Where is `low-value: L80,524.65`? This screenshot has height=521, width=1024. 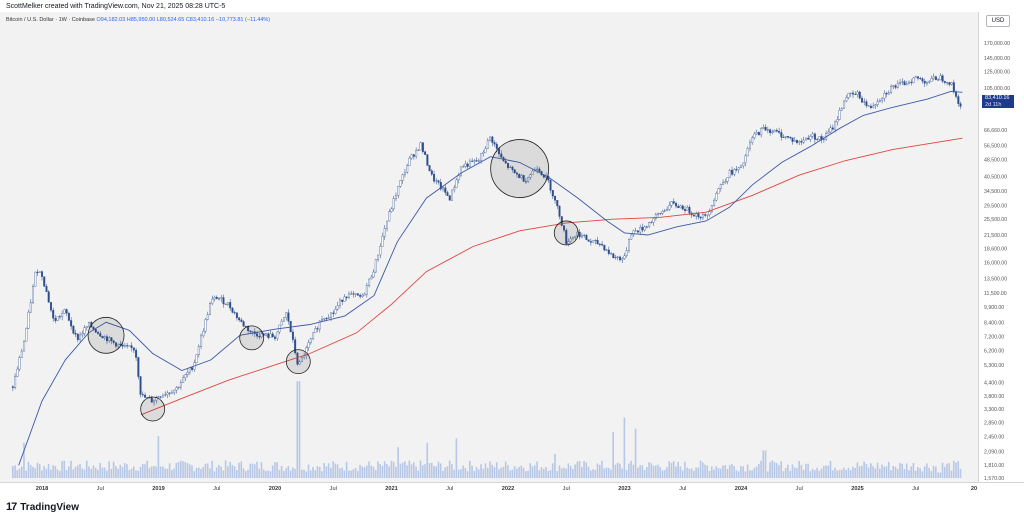
low-value: L80,524.65 is located at coordinates (170, 20).